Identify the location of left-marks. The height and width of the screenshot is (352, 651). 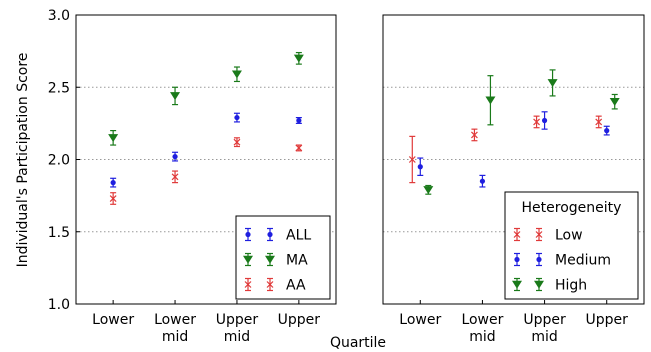
(206, 129).